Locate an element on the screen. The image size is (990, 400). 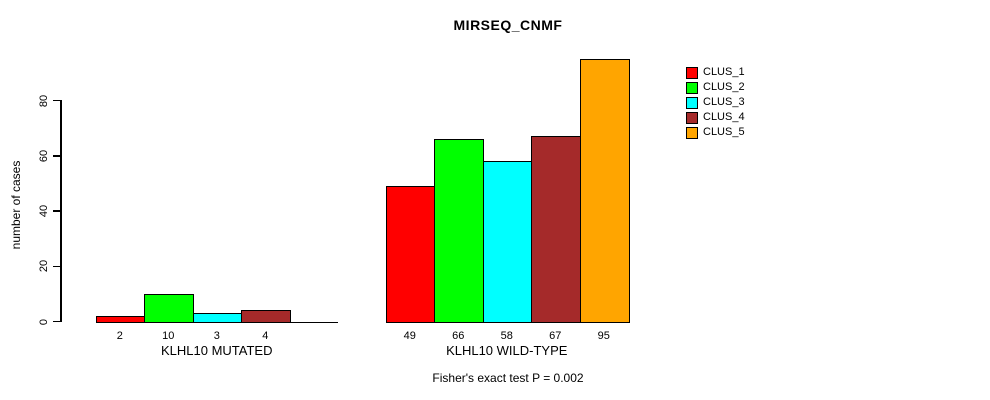
bar-value-label: 4 is located at coordinates (265, 336).